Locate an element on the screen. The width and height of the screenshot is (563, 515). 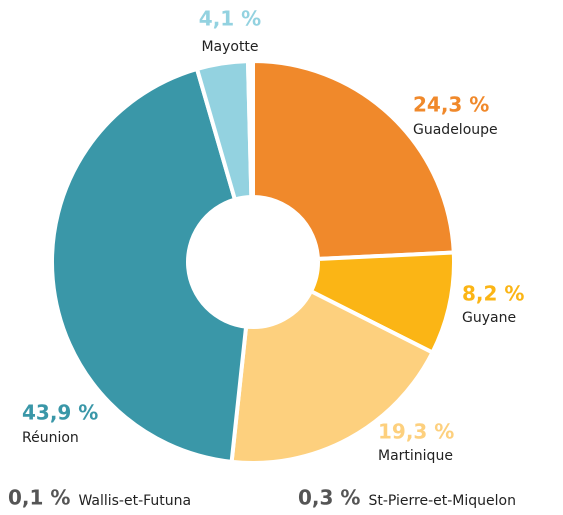
value-label: 19,3 % is located at coordinates (416, 432).